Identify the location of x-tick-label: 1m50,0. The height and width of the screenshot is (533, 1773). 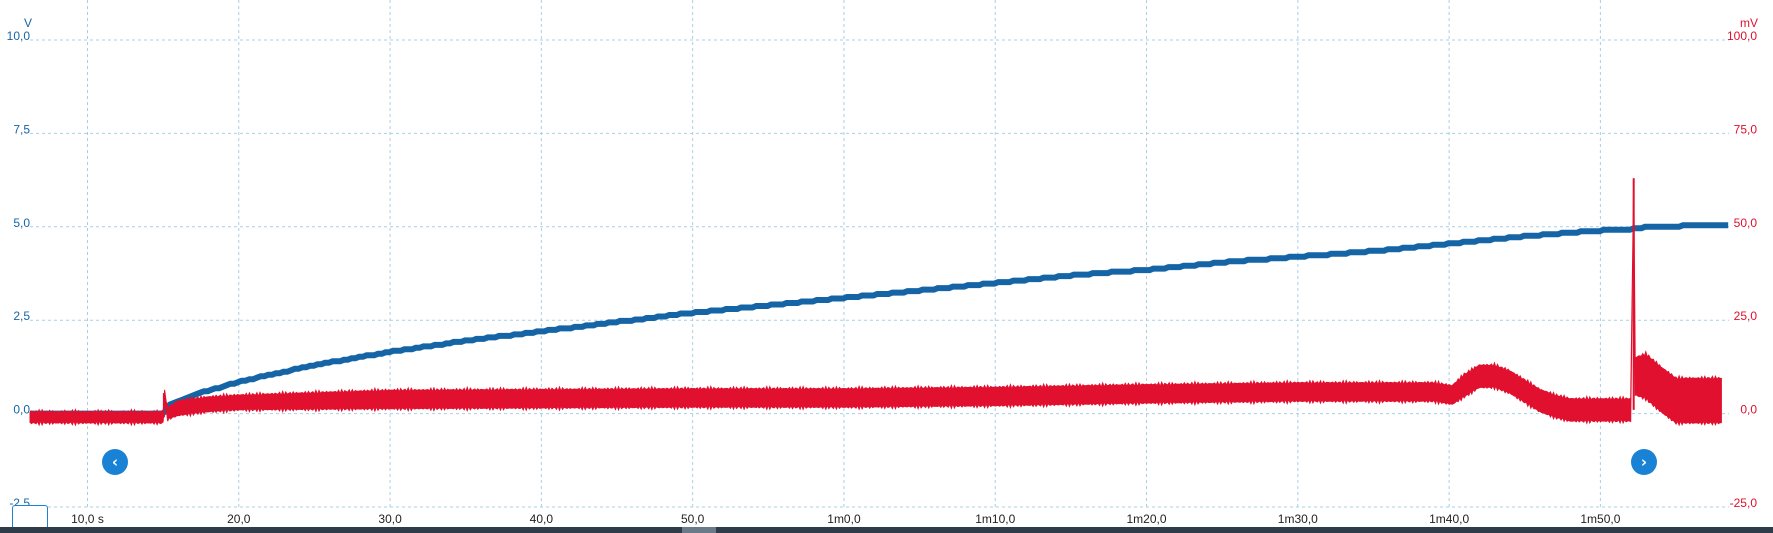
(1600, 519).